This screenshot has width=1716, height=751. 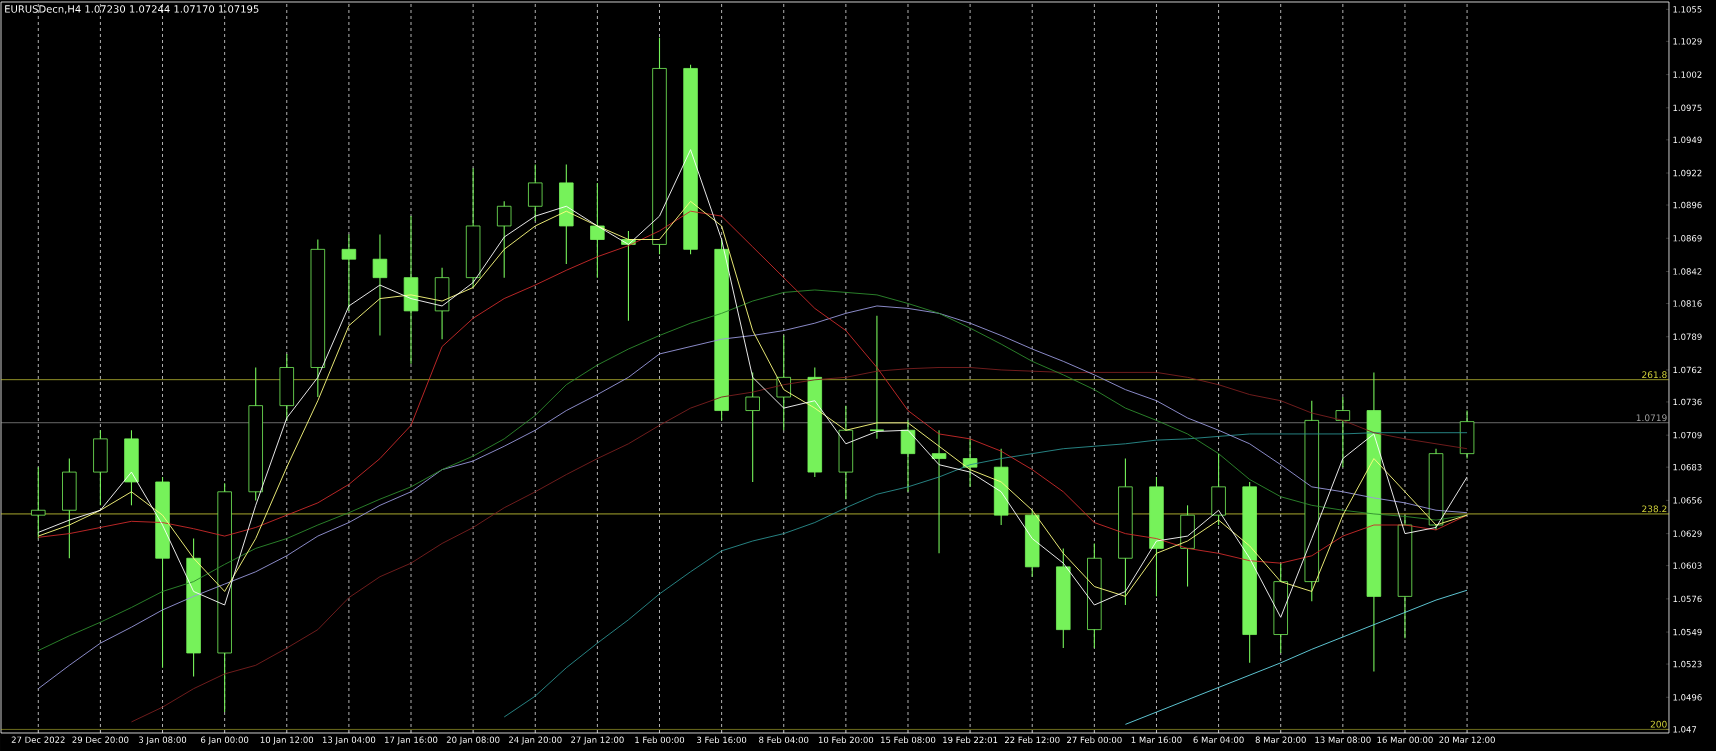 What do you see at coordinates (1687, 74) in the screenshot?
I see `y-tick-label: 1.1002` at bounding box center [1687, 74].